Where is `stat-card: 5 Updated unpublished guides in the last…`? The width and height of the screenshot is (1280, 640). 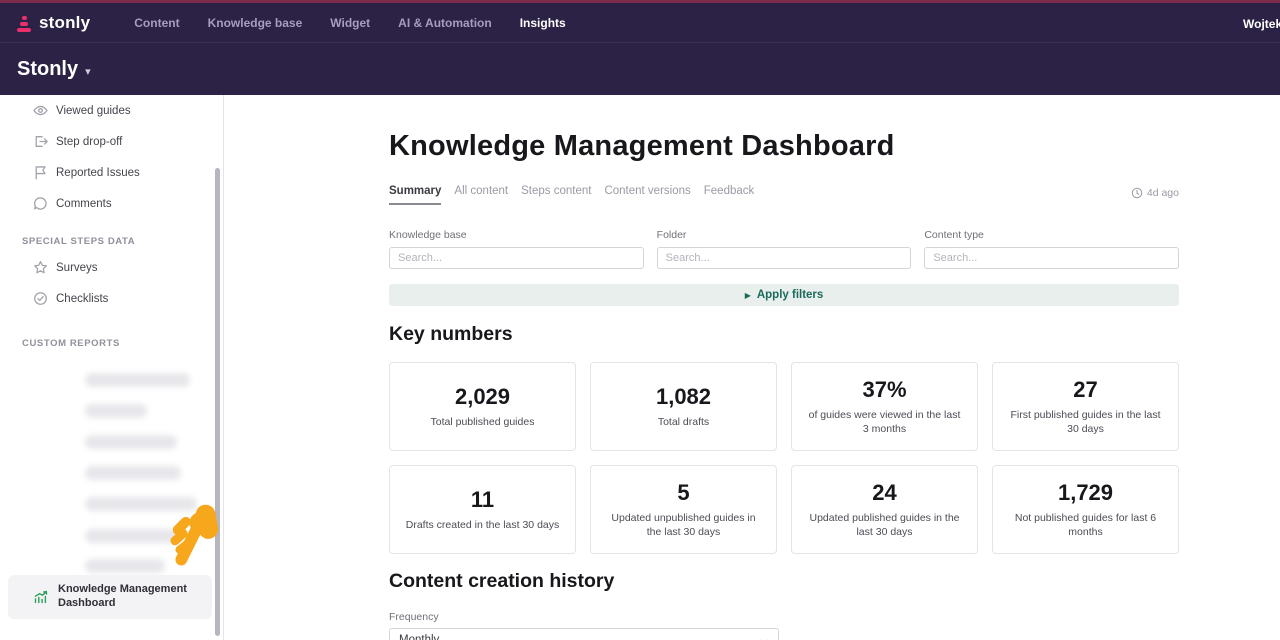 stat-card: 5 Updated unpublished guides in the last… is located at coordinates (683, 509).